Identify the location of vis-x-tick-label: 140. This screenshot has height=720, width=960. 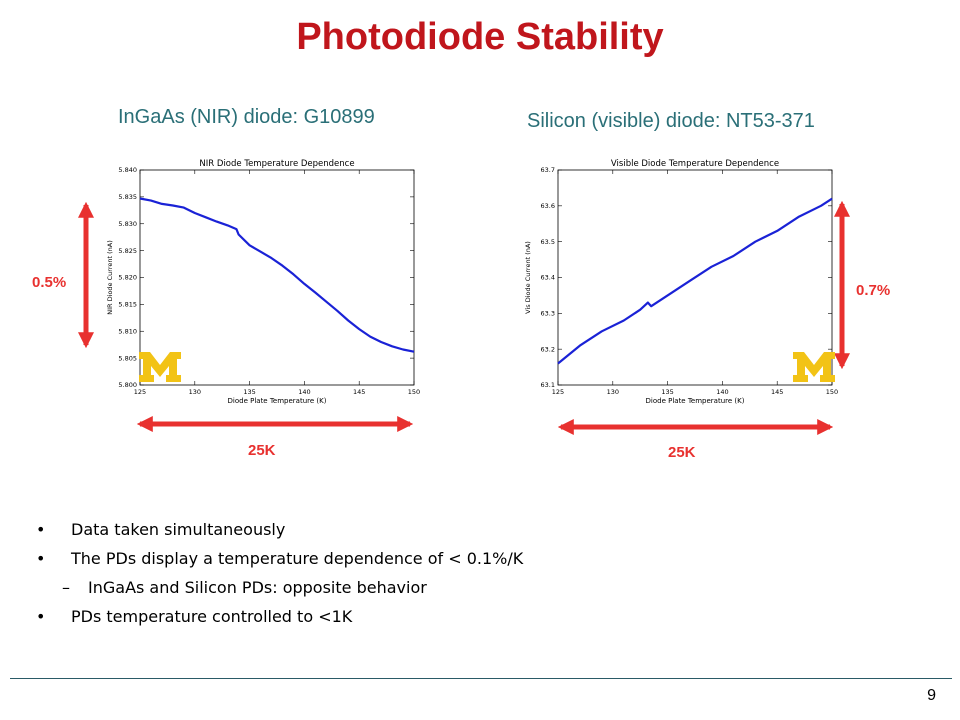
(722, 392).